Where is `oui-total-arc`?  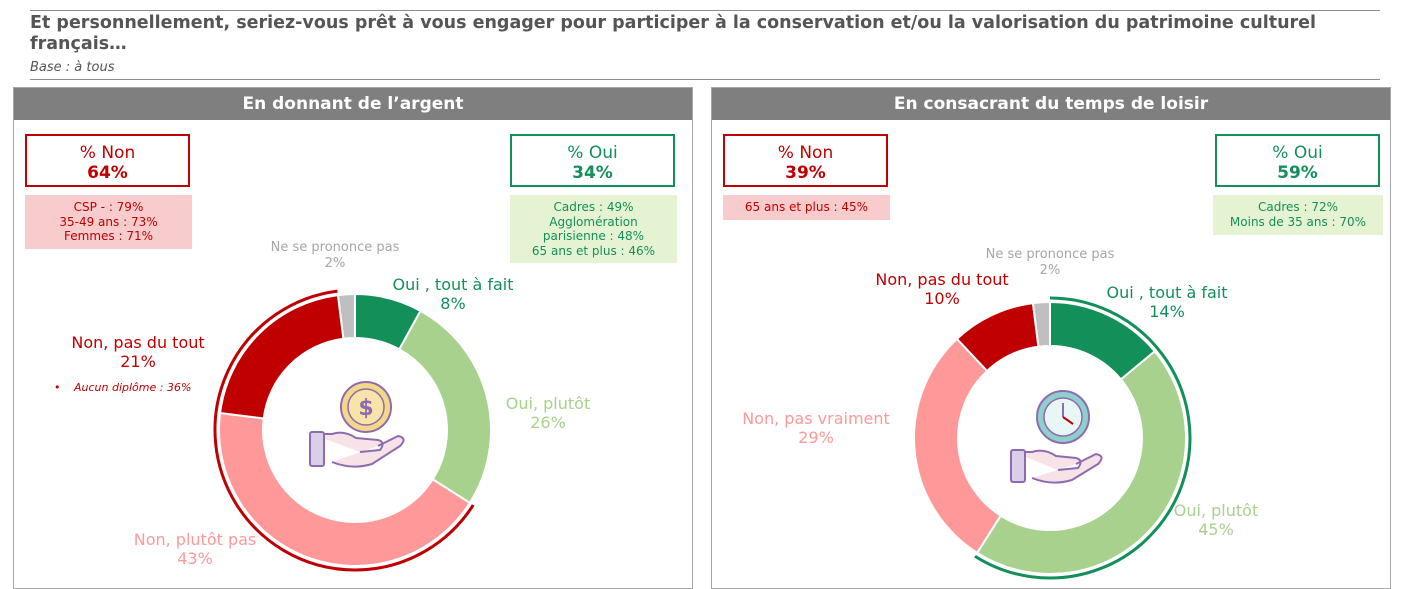 oui-total-arc is located at coordinates (1083, 438).